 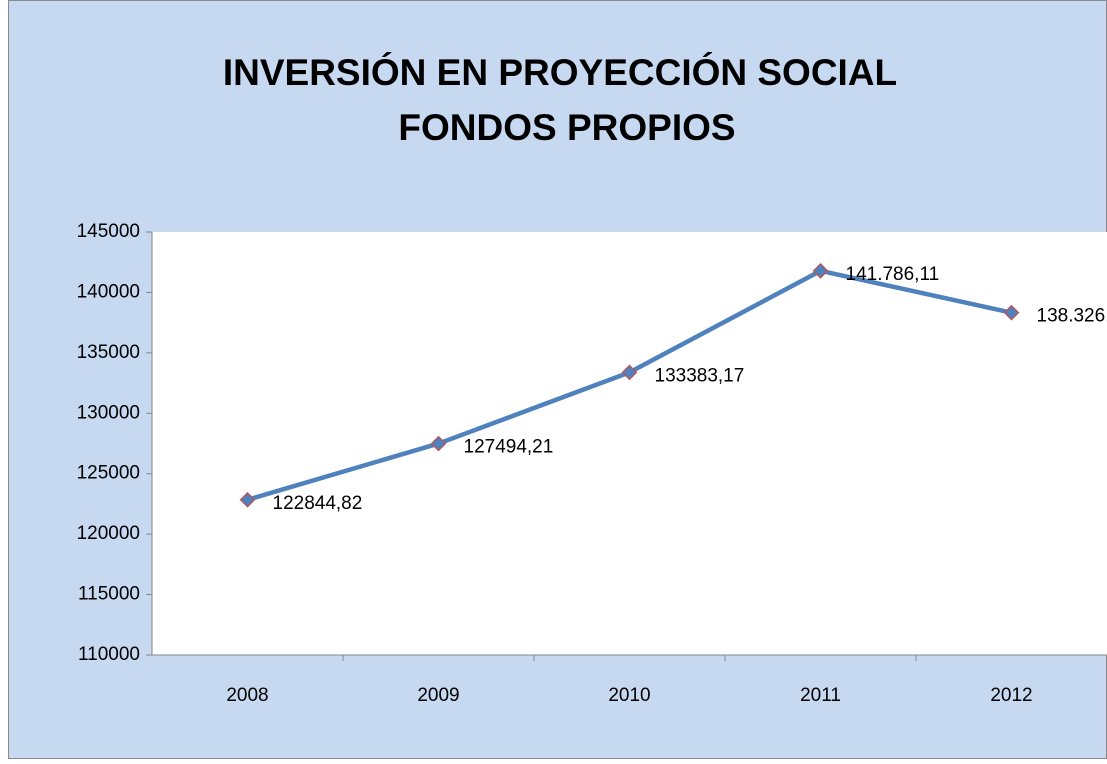 I want to click on x-tick-label: 2009, so click(x=438, y=695).